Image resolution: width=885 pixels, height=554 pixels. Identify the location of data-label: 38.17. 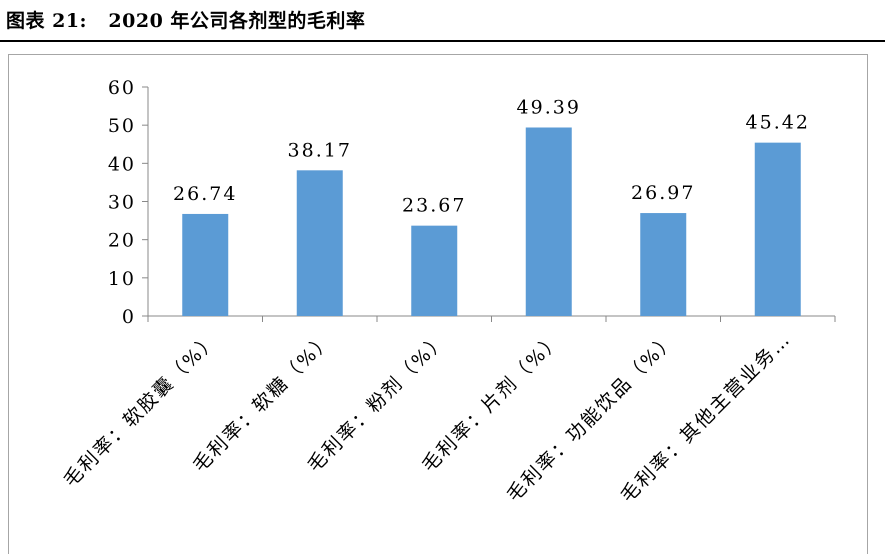
(320, 150).